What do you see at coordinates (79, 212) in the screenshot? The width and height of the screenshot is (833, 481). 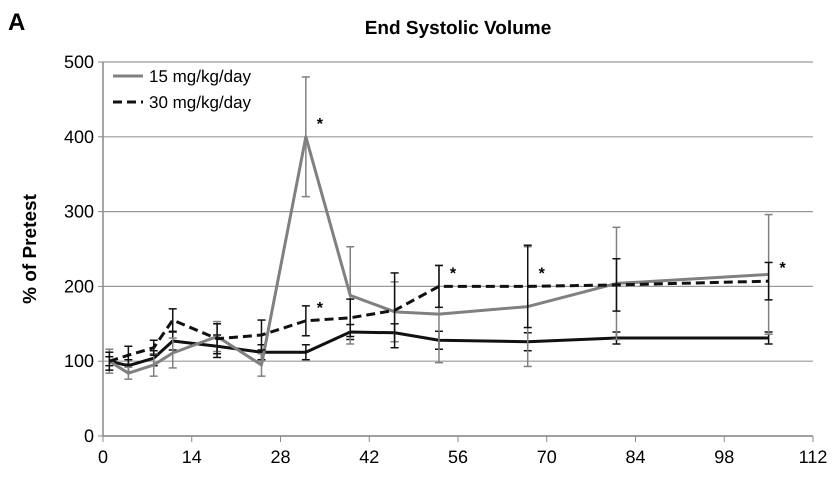 I see `y-tick-label: 300` at bounding box center [79, 212].